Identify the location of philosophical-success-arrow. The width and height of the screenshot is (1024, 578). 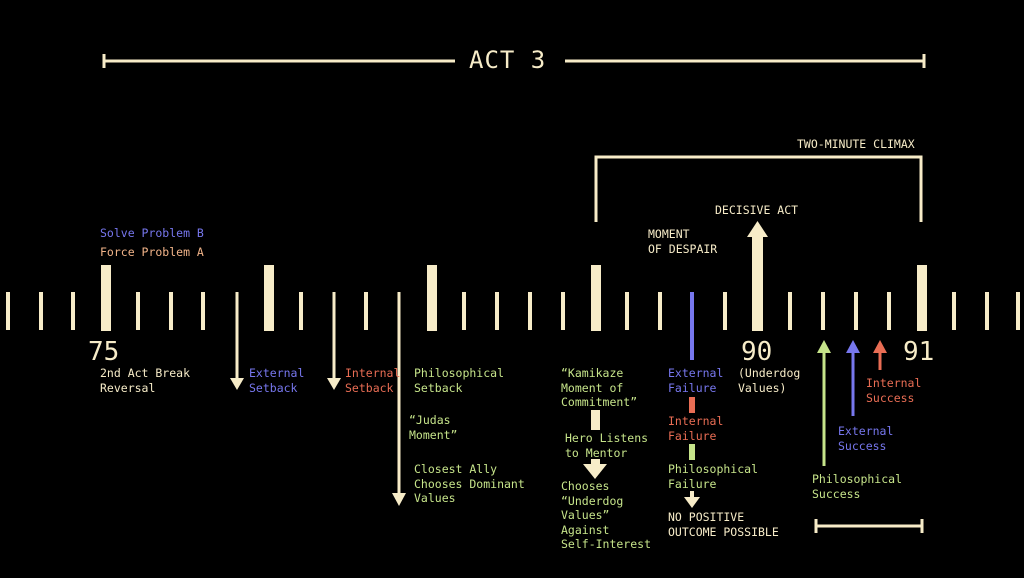
(824, 403).